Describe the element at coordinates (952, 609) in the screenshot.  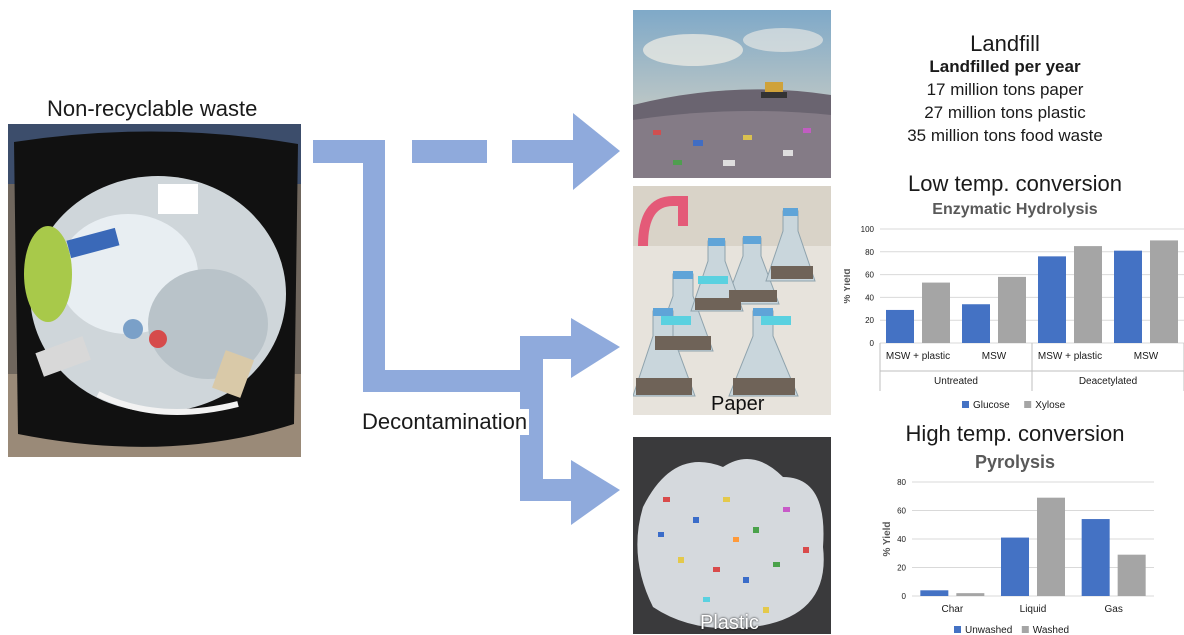
I see `x-category-label: Char` at that location.